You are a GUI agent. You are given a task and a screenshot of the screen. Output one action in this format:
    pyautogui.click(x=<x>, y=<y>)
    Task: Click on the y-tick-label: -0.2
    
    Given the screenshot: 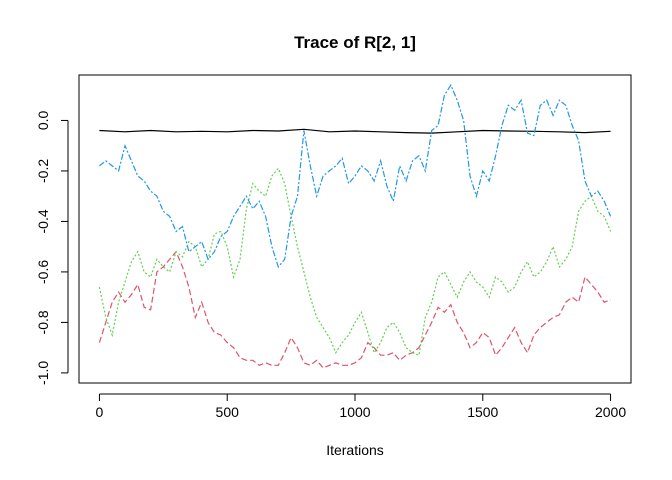 What is the action you would take?
    pyautogui.click(x=43, y=171)
    